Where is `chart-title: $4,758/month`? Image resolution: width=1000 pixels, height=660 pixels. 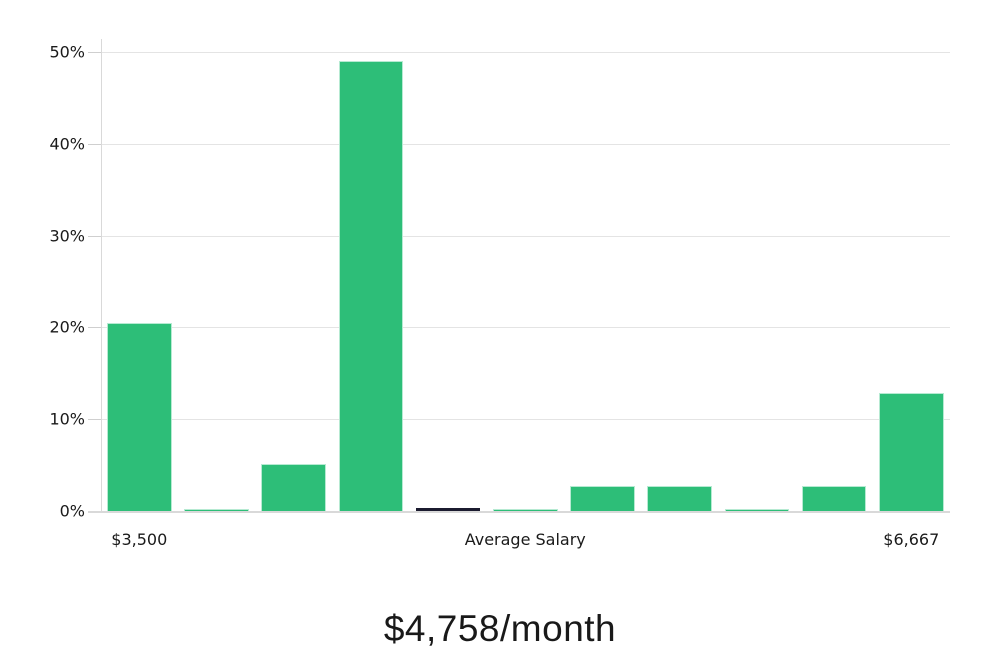
chart-title: $4,758/month is located at coordinates (500, 628).